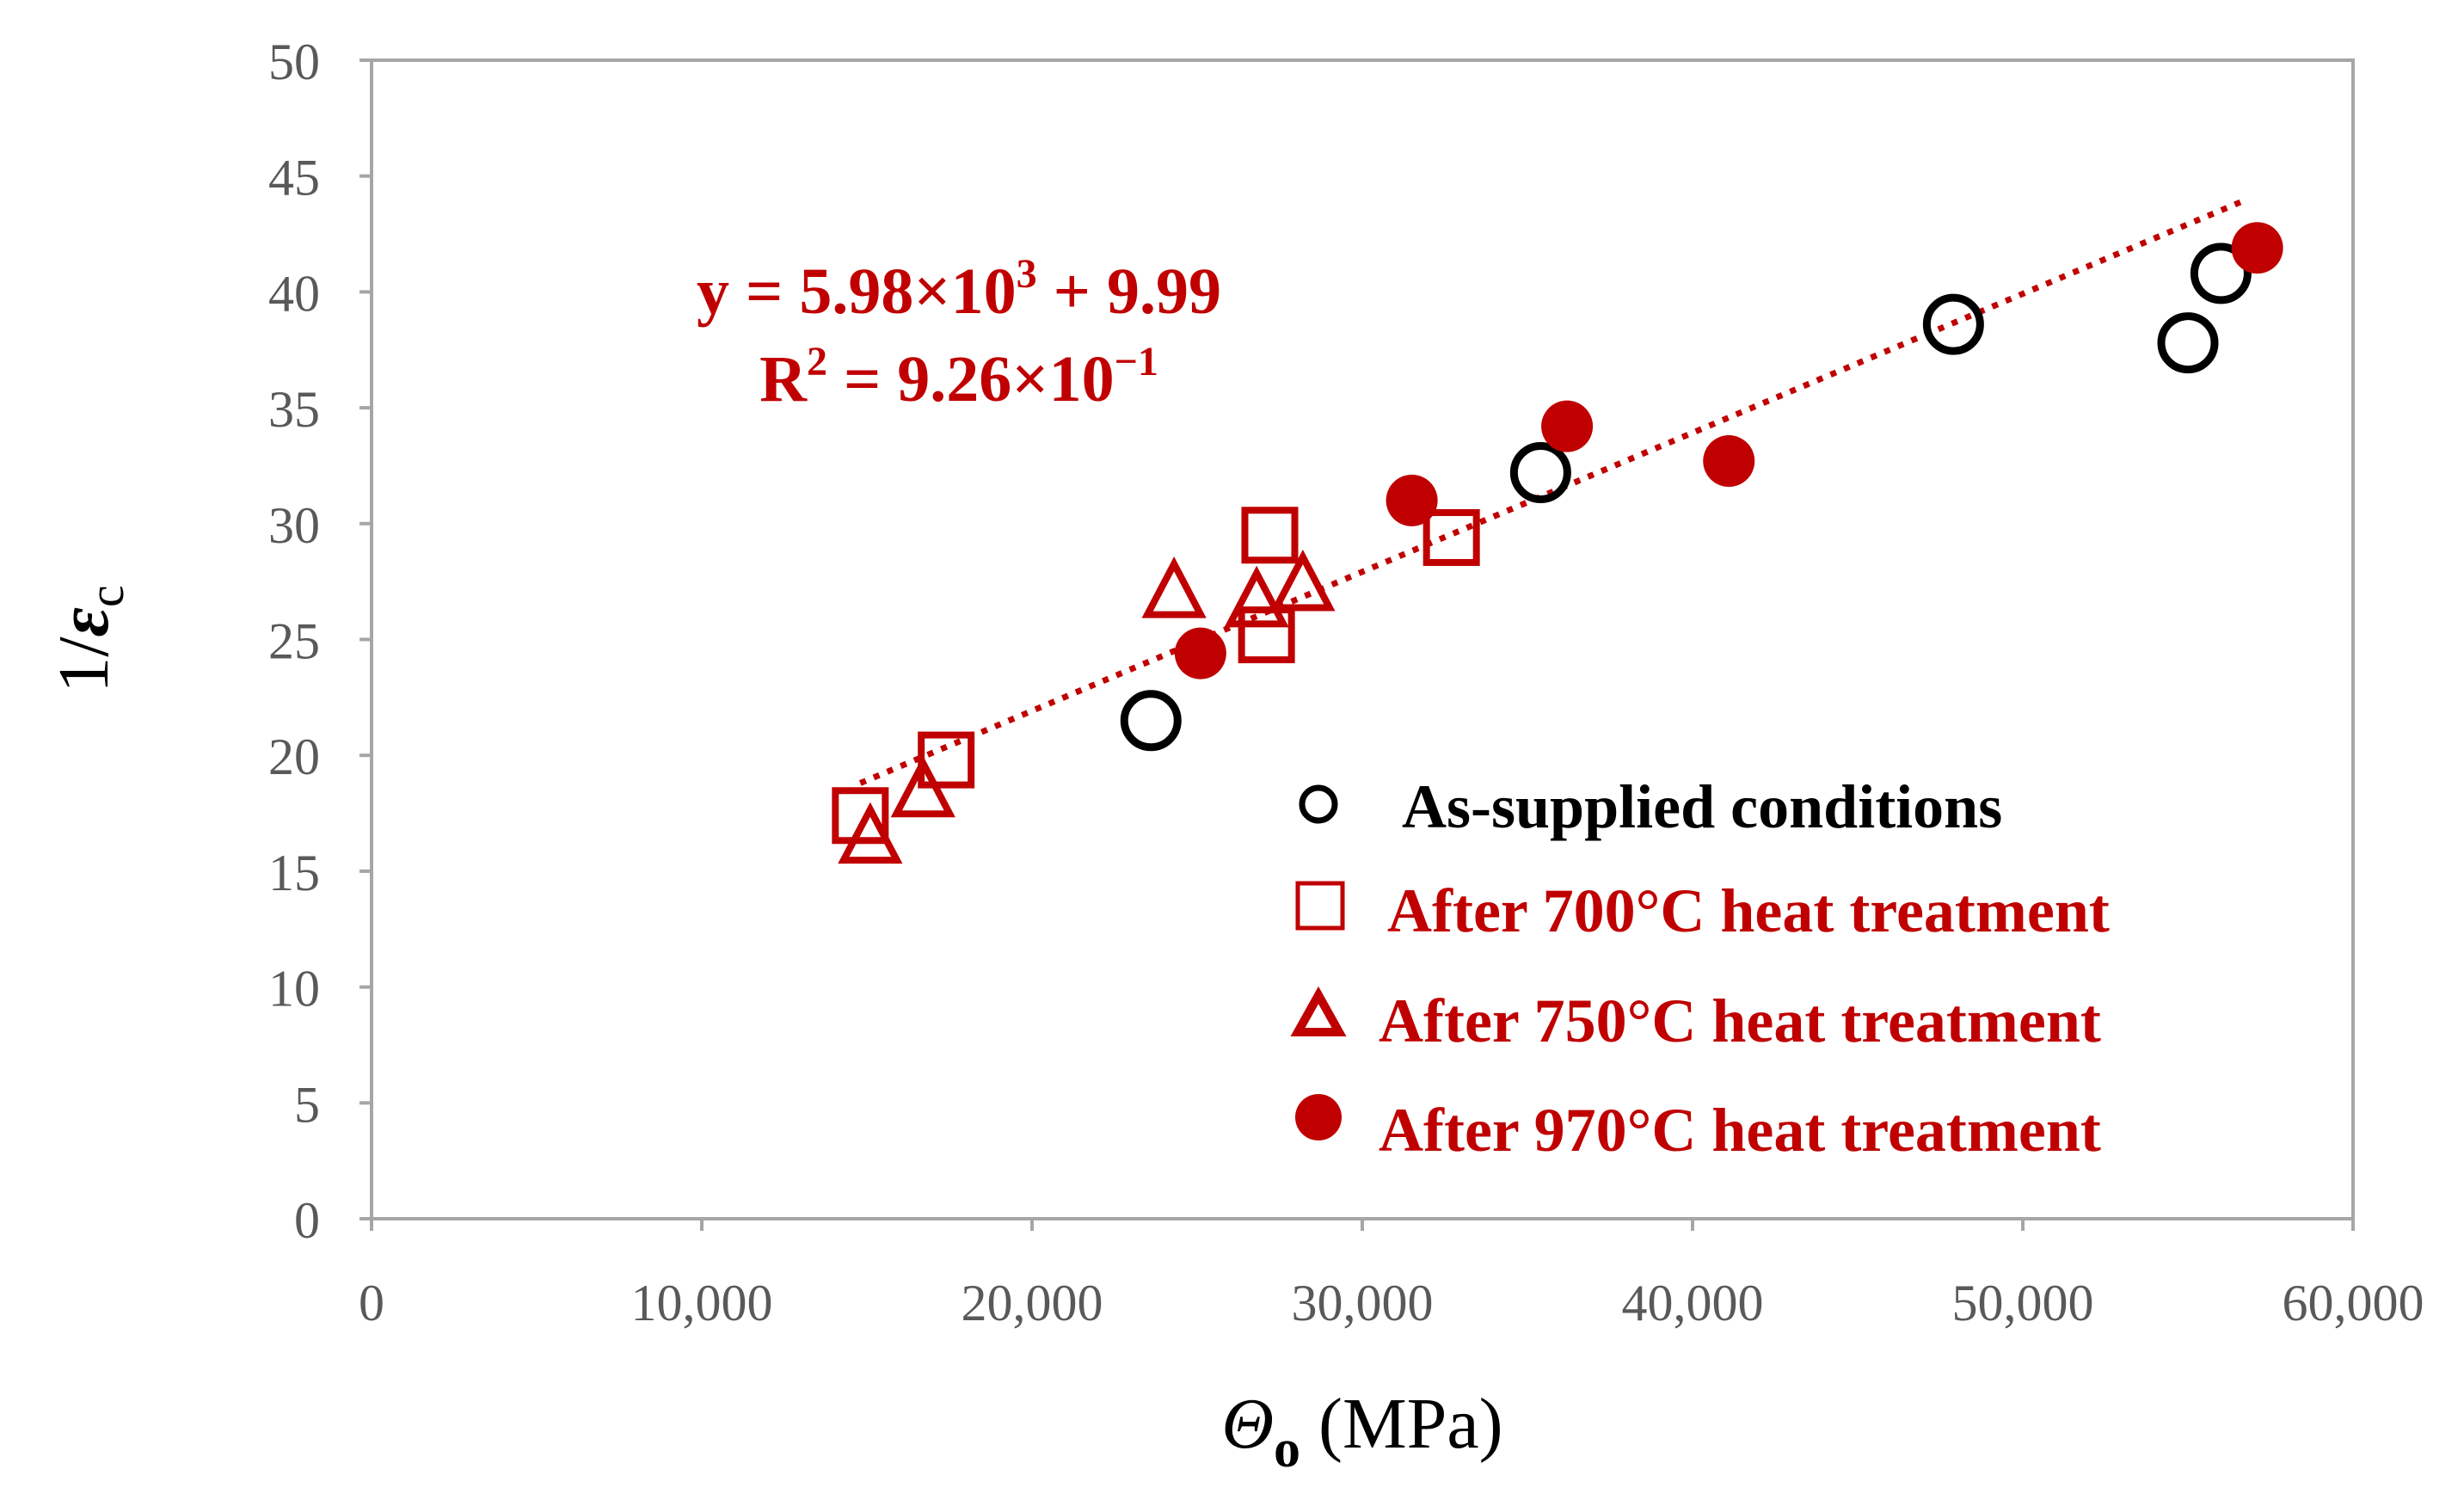 The width and height of the screenshot is (2464, 1500). I want to click on legend-label-970c: After 970°C heat treatment, so click(1740, 1131).